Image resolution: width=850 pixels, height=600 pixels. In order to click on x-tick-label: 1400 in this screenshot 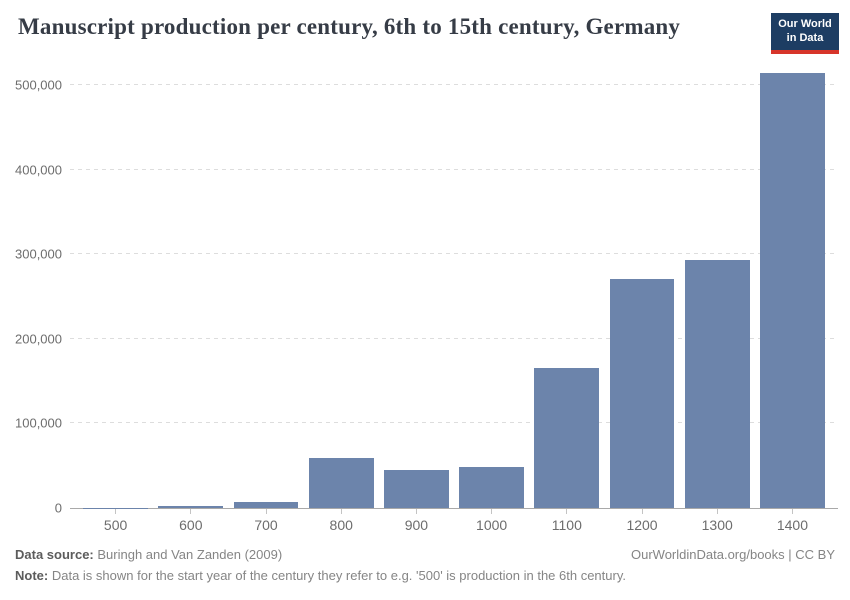, I will do `click(792, 525)`.